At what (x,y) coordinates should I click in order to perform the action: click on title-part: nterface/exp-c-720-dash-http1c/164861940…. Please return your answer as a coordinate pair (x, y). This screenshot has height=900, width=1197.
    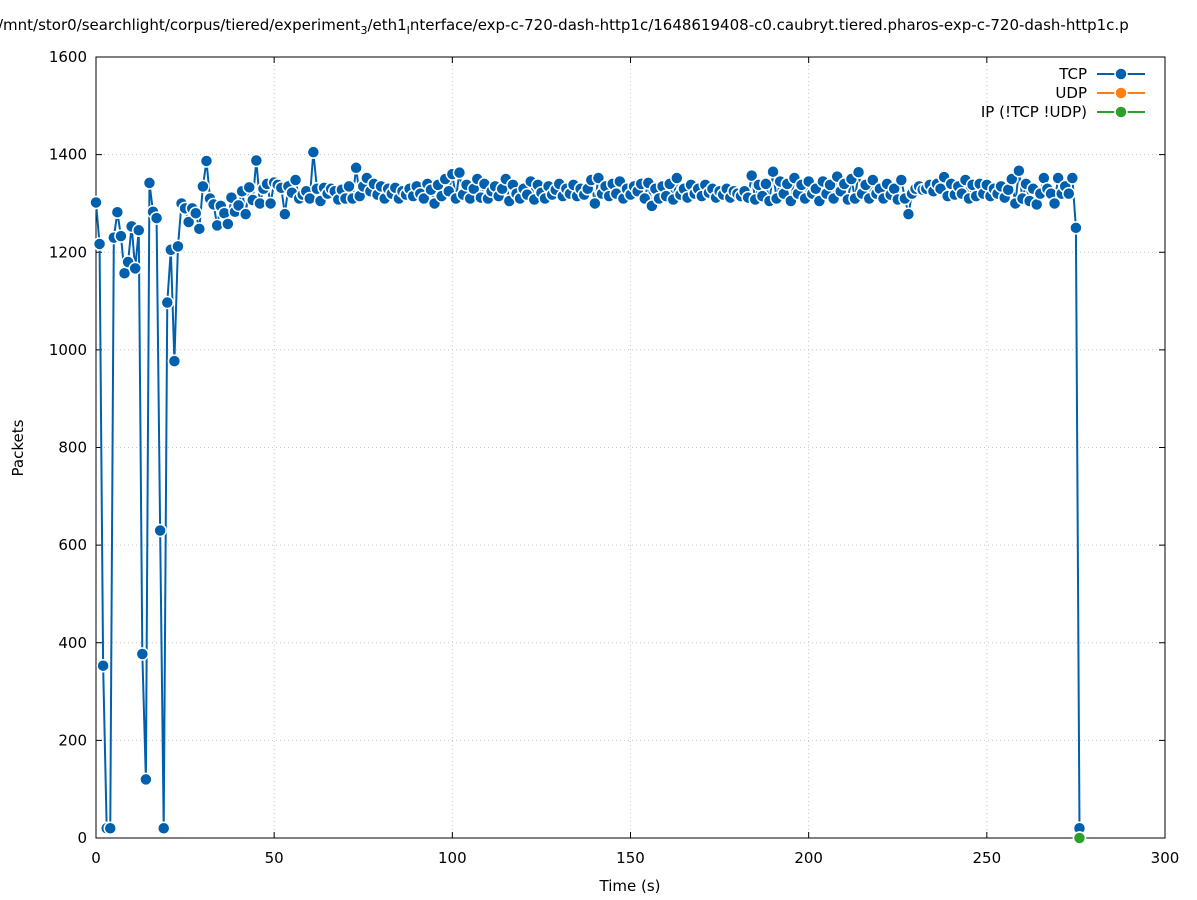
    Looking at the image, I should click on (769, 25).